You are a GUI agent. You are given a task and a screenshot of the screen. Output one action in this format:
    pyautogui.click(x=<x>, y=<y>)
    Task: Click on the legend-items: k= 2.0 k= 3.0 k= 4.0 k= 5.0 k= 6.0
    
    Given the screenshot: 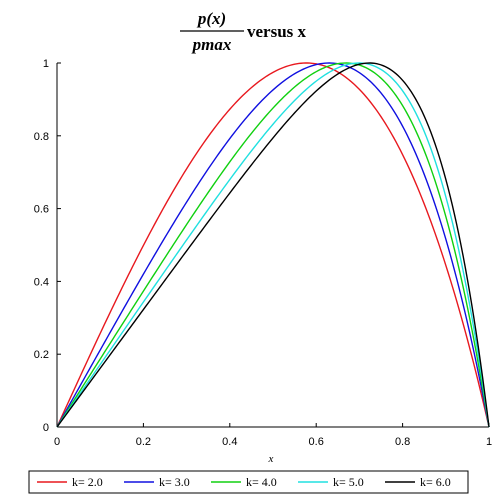 What is the action you would take?
    pyautogui.click(x=244, y=482)
    